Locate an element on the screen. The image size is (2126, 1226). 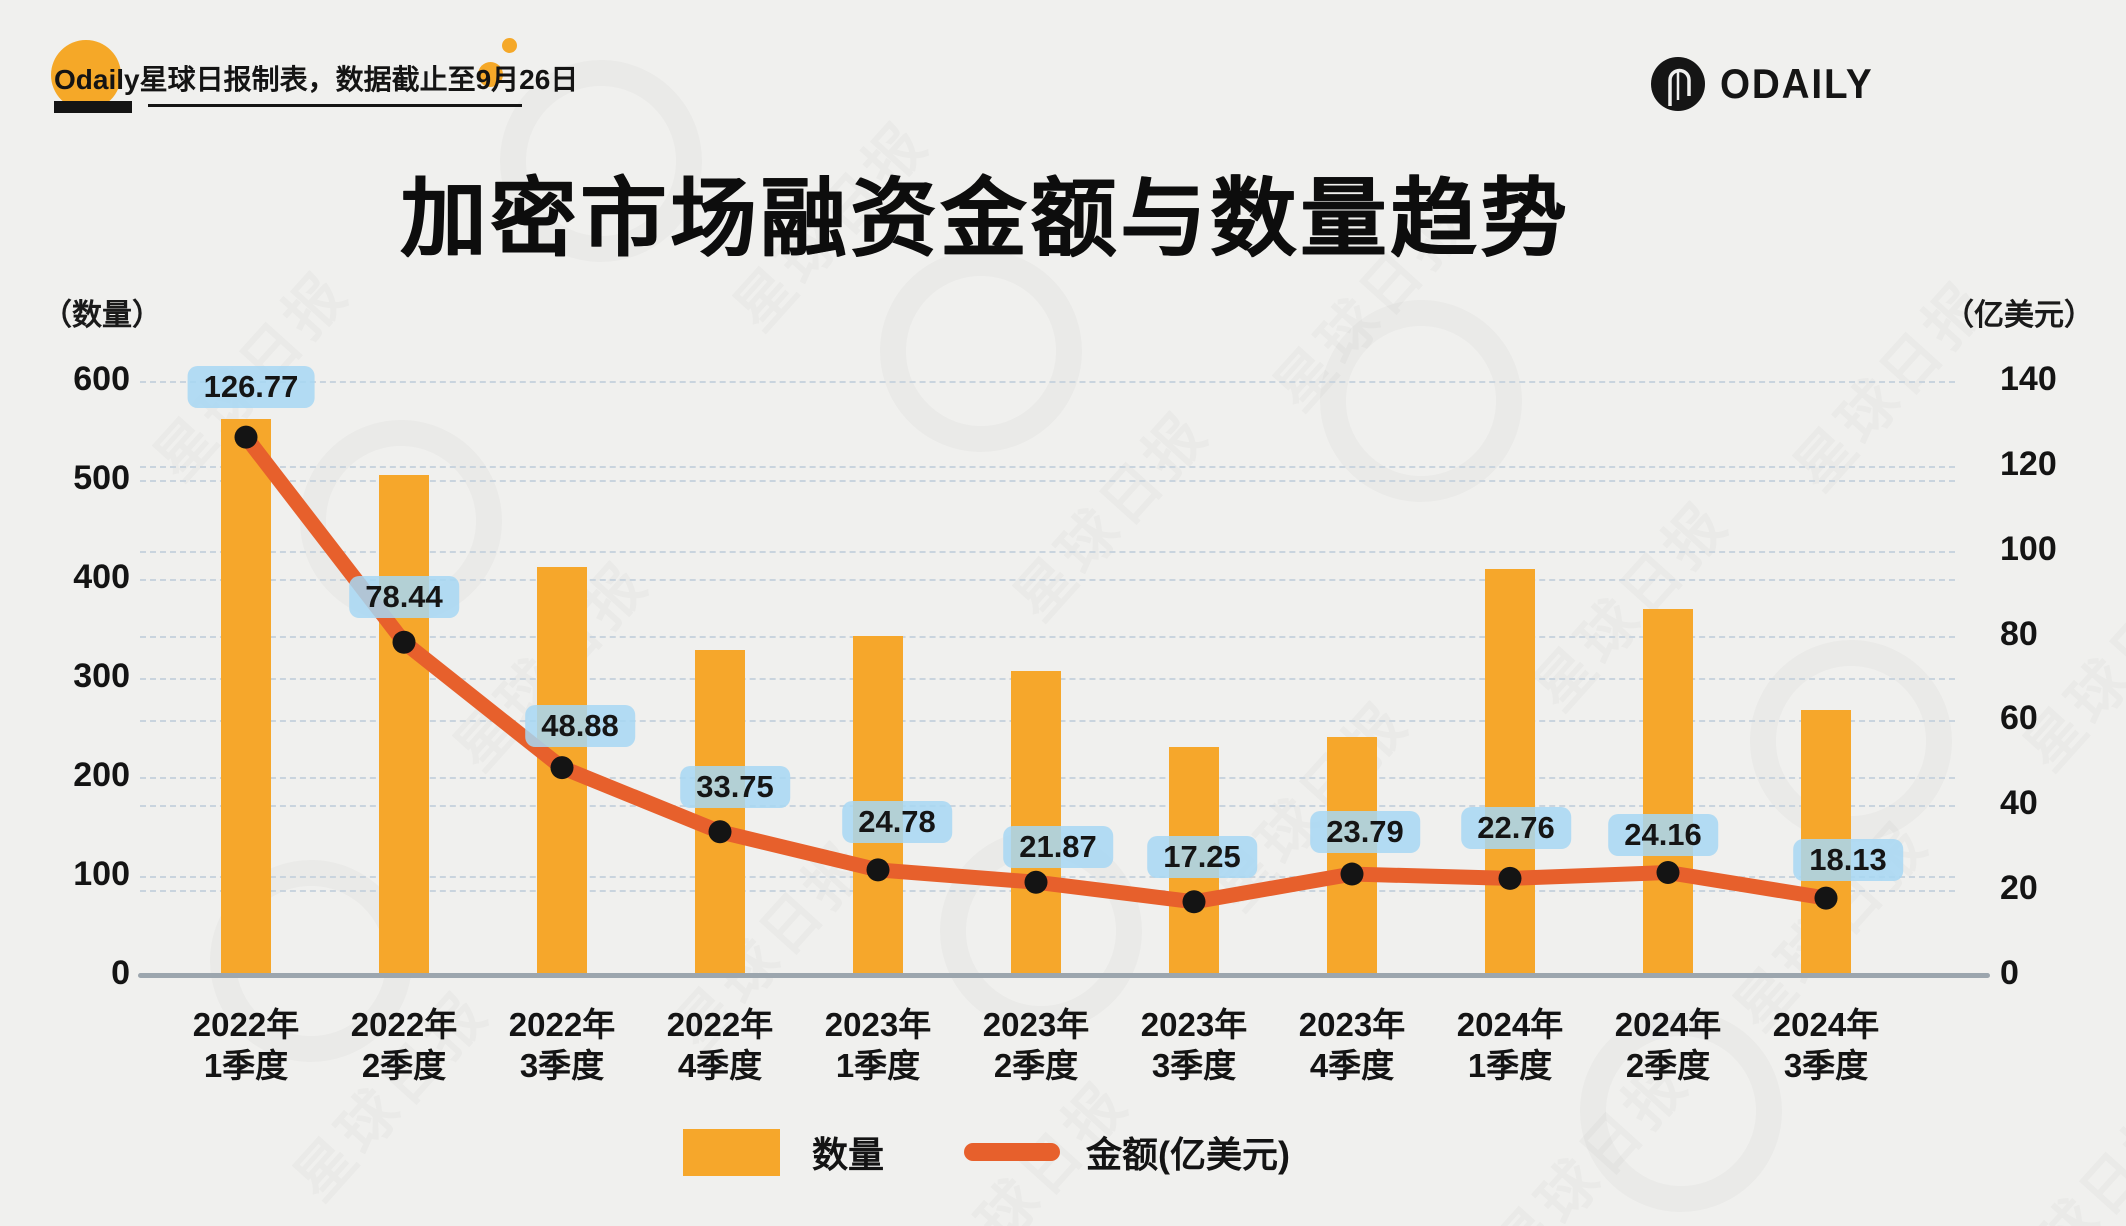
chart-title: 加密市场融资金额与数量趋势 is located at coordinates (985, 219).